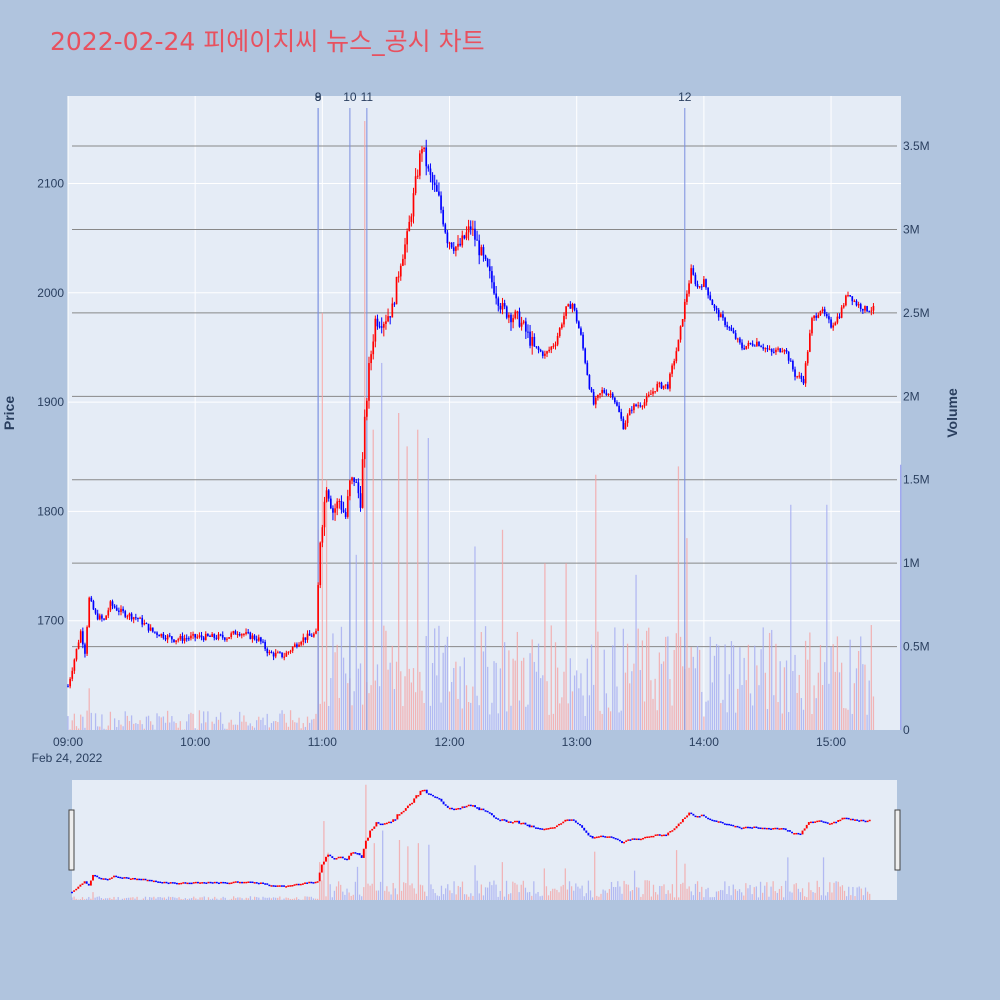 Image resolution: width=1000 pixels, height=1000 pixels. I want to click on price-tick-label: 1800, so click(50, 511).